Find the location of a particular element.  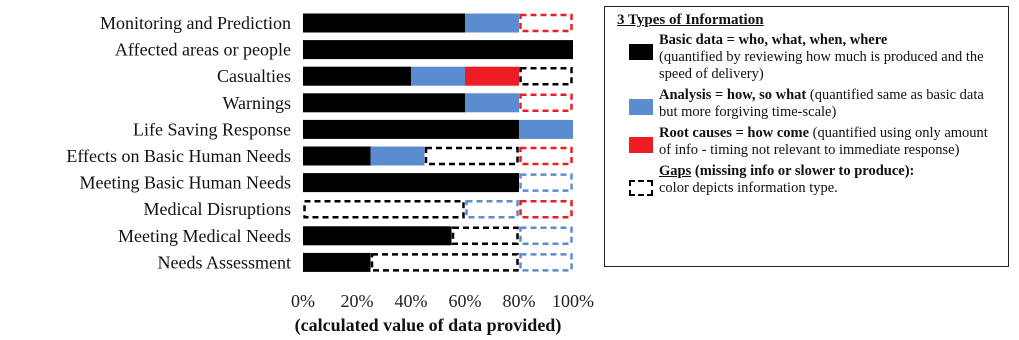

category-label: Casualties is located at coordinates (254, 76).